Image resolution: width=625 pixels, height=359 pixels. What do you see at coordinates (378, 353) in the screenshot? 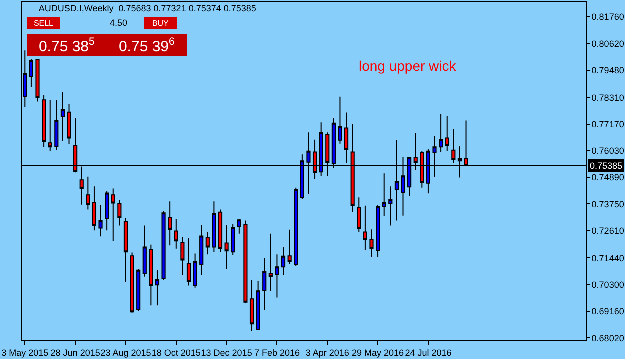
I see `x-tick-label: 29 May 2016` at bounding box center [378, 353].